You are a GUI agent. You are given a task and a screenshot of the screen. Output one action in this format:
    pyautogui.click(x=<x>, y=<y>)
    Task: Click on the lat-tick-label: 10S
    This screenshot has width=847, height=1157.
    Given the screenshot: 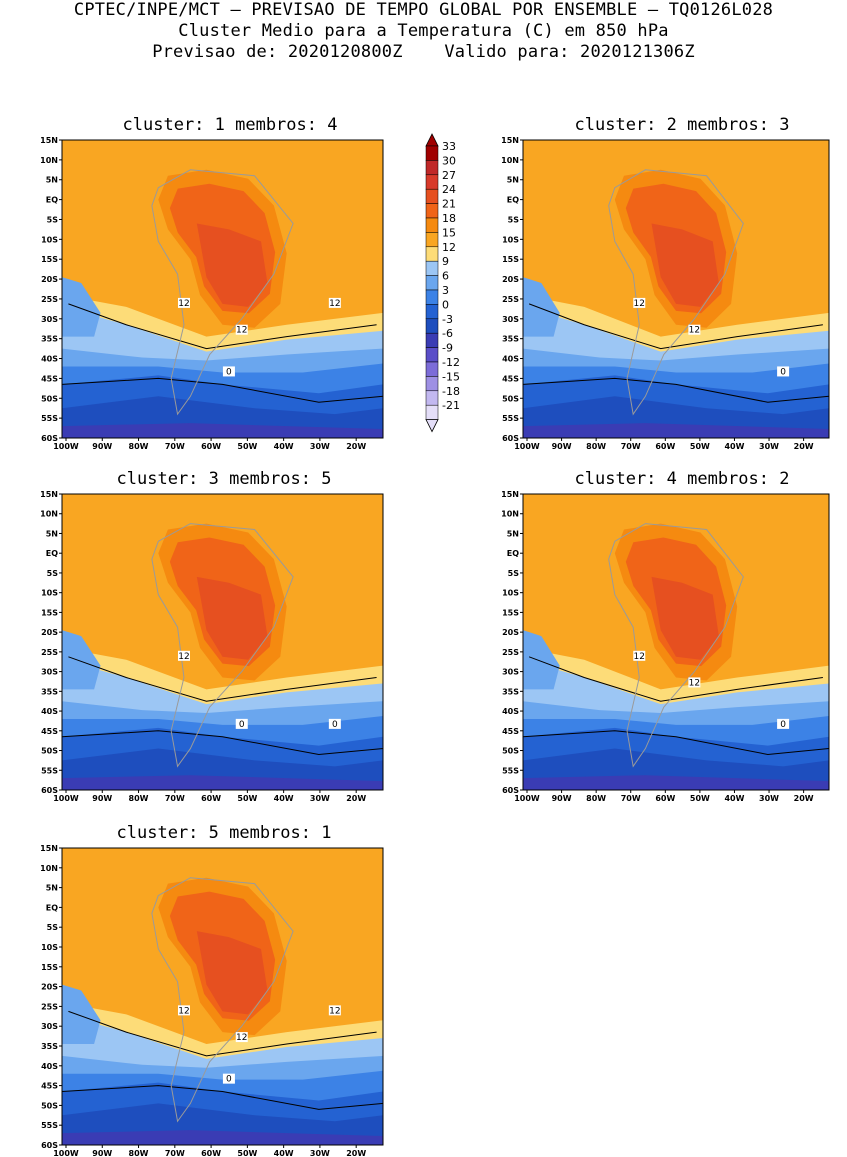 What is the action you would take?
    pyautogui.click(x=49, y=239)
    